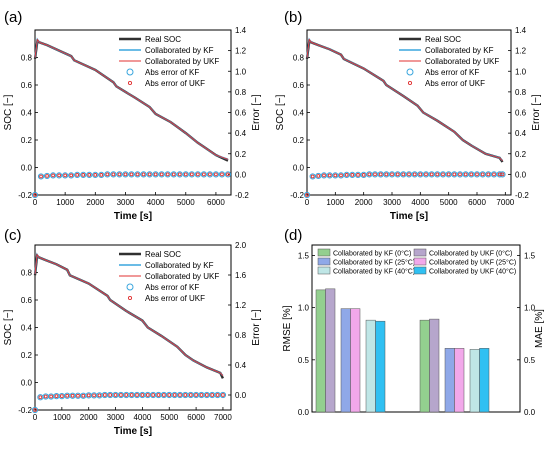 The image size is (550, 452). Describe the element at coordinates (156, 202) in the screenshot. I see `x-tick-label: 4000` at that location.